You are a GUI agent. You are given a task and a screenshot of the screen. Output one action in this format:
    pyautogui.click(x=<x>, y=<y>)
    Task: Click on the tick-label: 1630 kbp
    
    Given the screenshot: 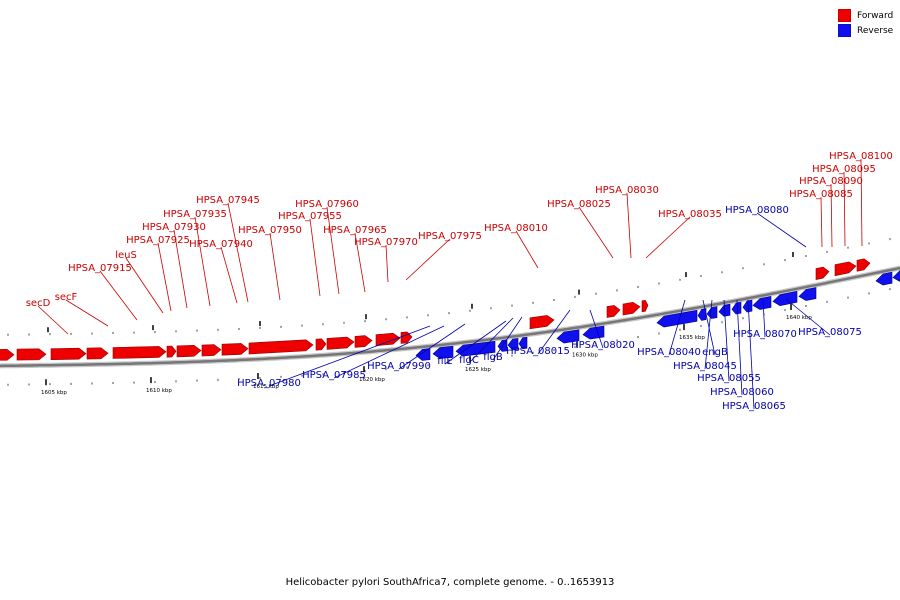 What is the action you would take?
    pyautogui.click(x=585, y=356)
    